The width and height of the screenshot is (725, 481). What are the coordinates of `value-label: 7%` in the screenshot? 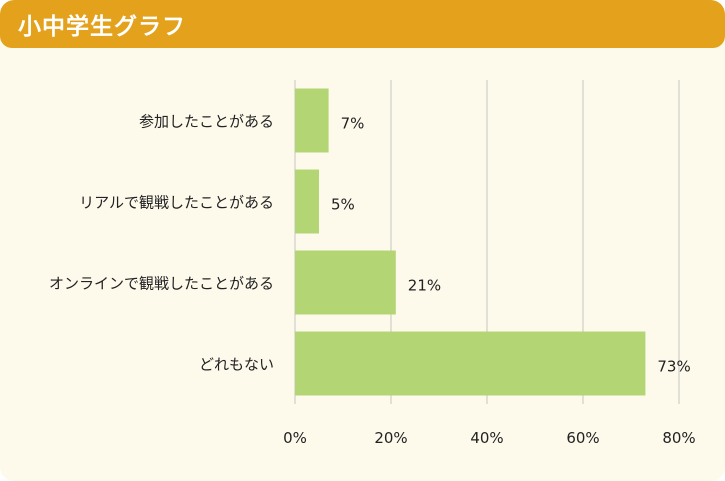 It's located at (353, 124).